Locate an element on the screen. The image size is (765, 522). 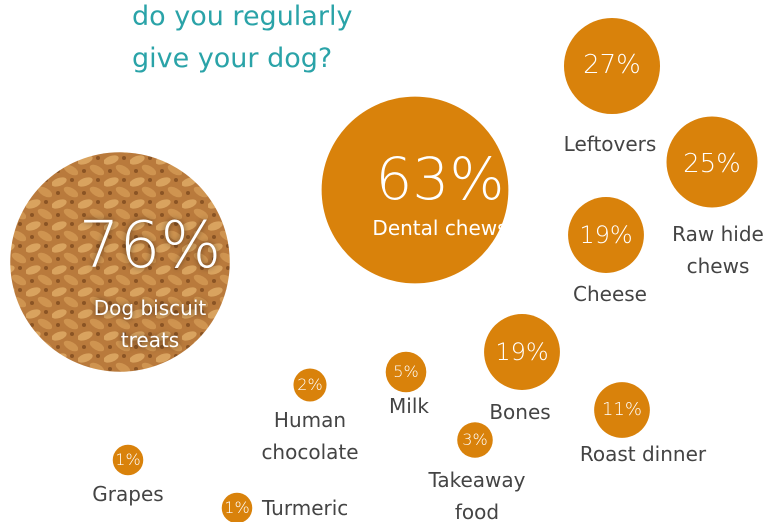
category-label: Raw hide chews is located at coordinates (718, 250).